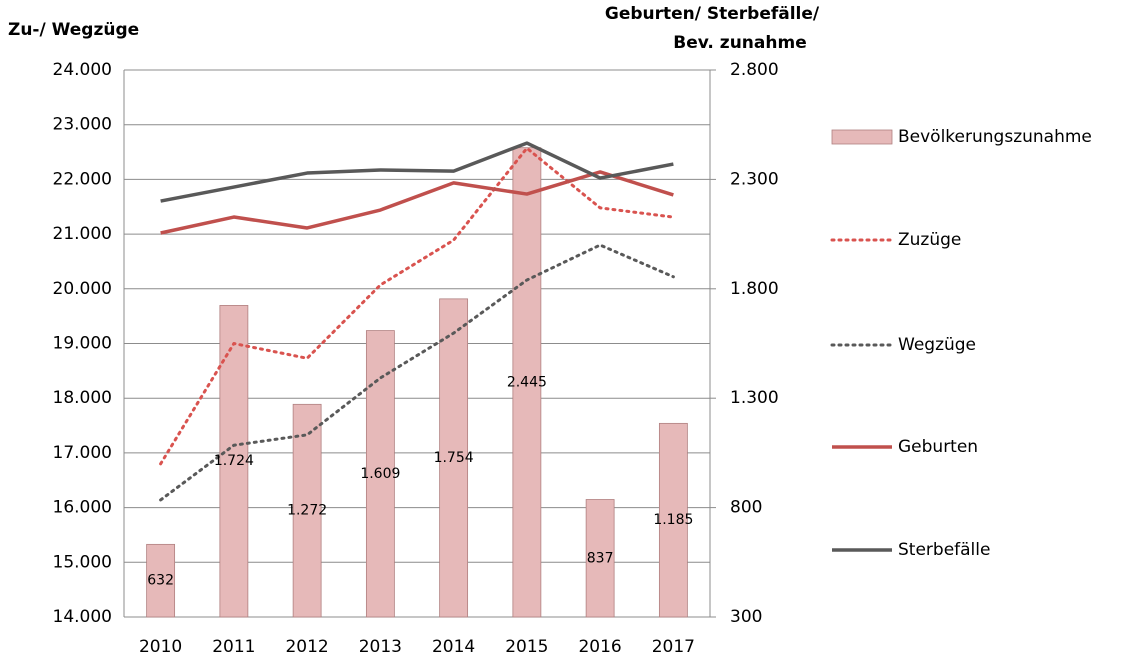  I want to click on data-label: 1.272, so click(307, 511).